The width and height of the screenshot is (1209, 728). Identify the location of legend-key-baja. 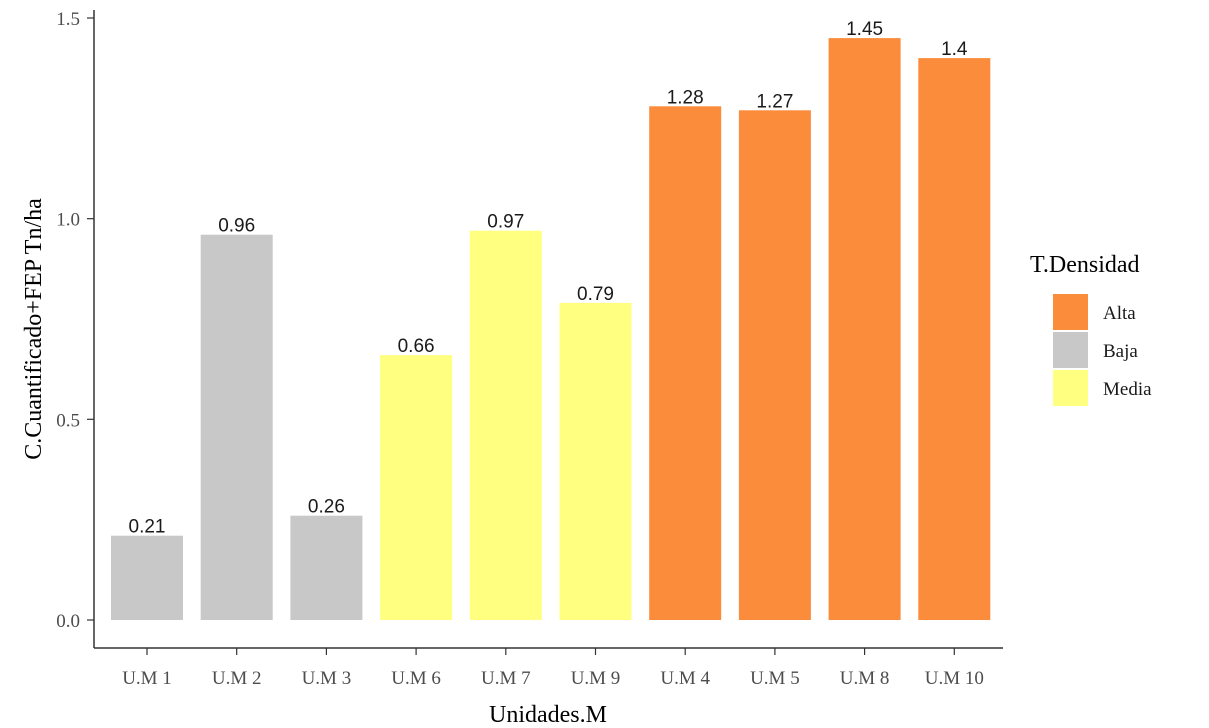
(1070, 350).